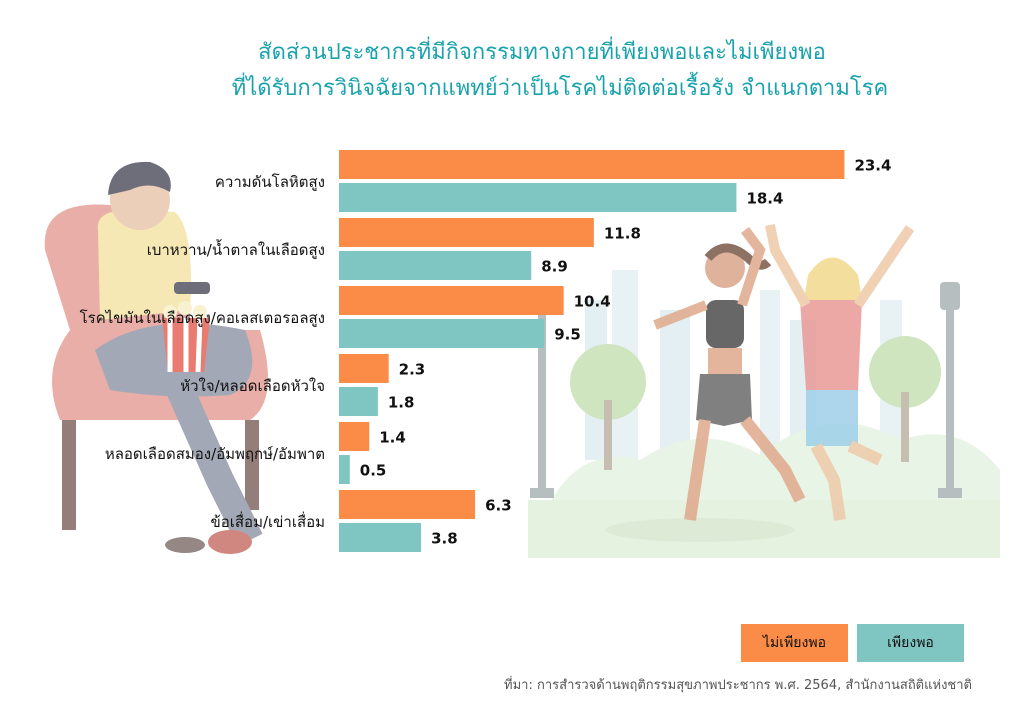 Image resolution: width=1024 pixels, height=720 pixels. Describe the element at coordinates (202, 318) in the screenshot. I see `category-label-2: โรคไขมันในเลือดสูง/คอเลสเตอรอลสูง` at that location.